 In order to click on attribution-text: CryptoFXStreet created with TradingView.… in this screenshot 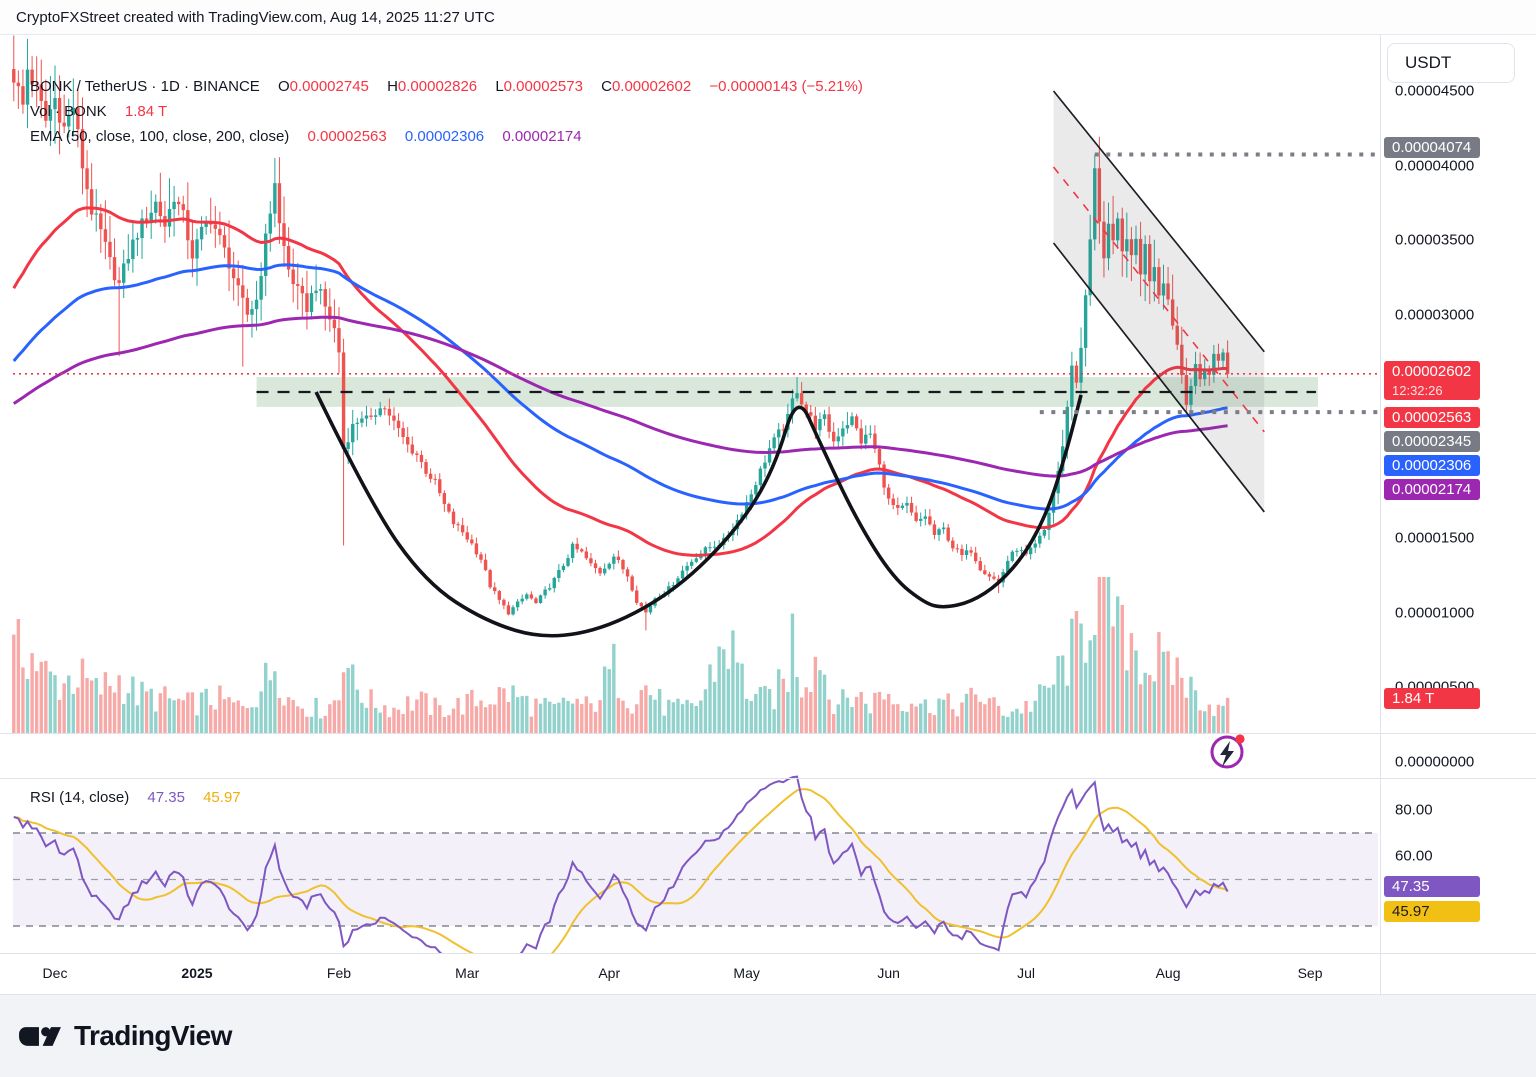, I will do `click(255, 17)`.